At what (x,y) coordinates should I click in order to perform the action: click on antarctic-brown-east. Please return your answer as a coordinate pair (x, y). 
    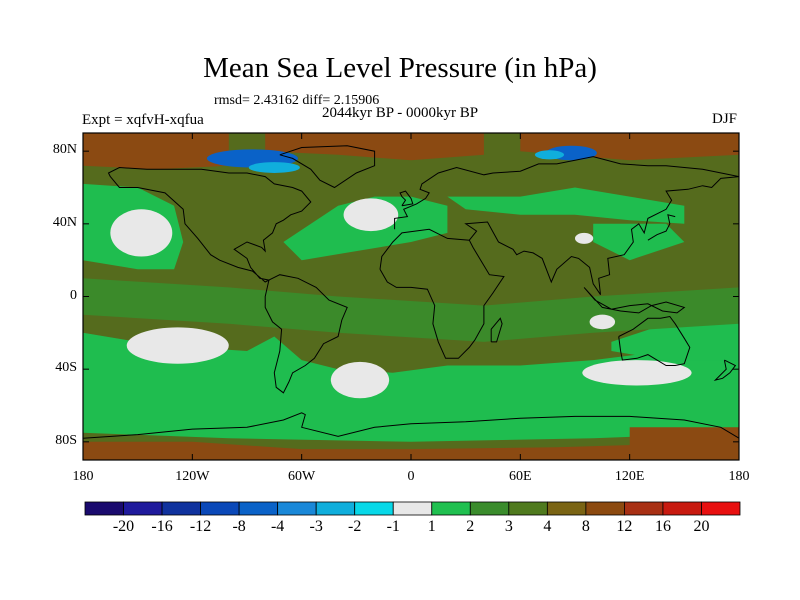
    Looking at the image, I should click on (684, 436).